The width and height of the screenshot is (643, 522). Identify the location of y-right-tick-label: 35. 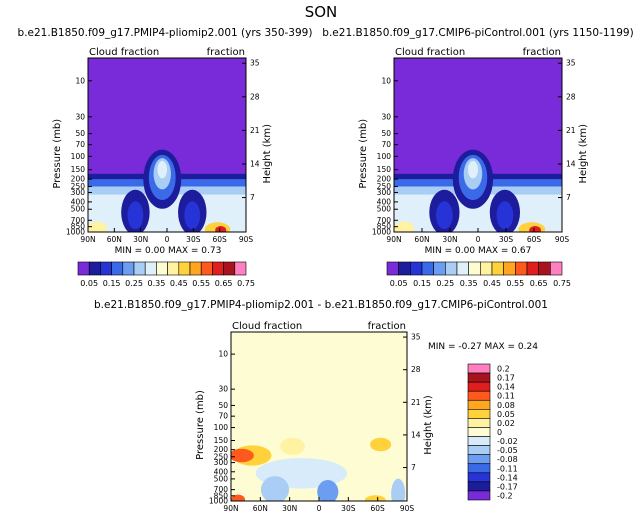
(571, 63).